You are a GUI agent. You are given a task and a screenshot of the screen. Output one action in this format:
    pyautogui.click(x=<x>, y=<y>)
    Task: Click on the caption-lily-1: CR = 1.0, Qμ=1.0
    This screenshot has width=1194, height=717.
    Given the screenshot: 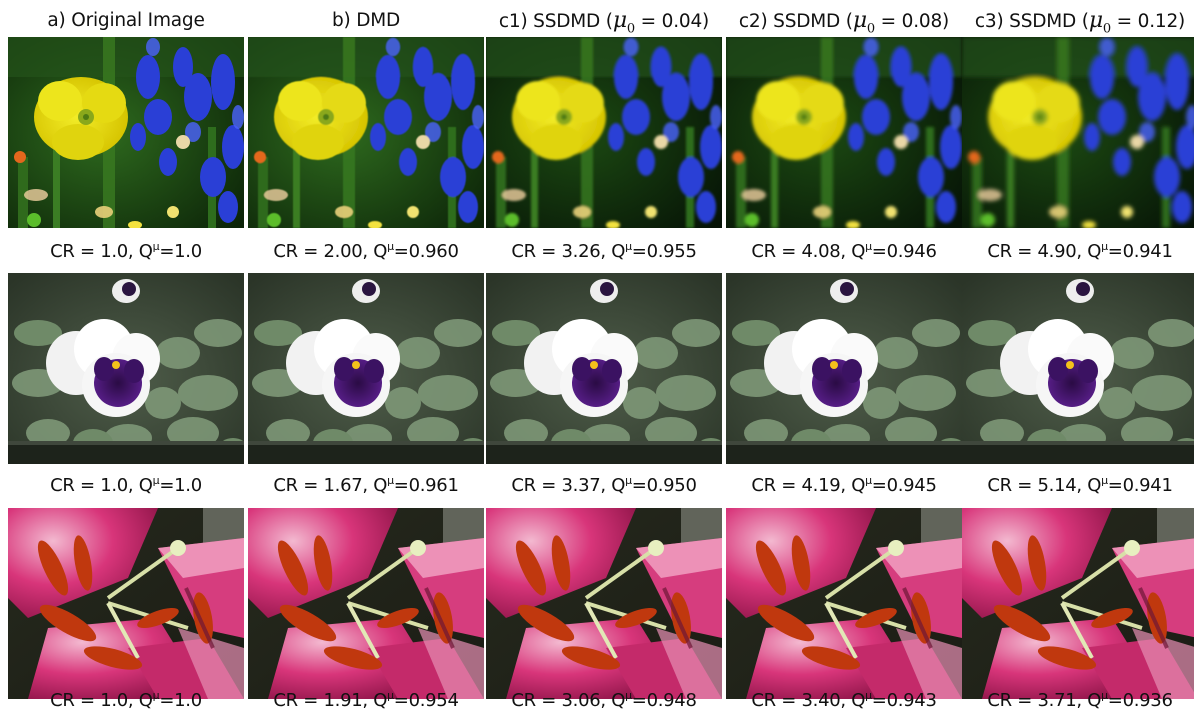 What is the action you would take?
    pyautogui.click(x=126, y=697)
    